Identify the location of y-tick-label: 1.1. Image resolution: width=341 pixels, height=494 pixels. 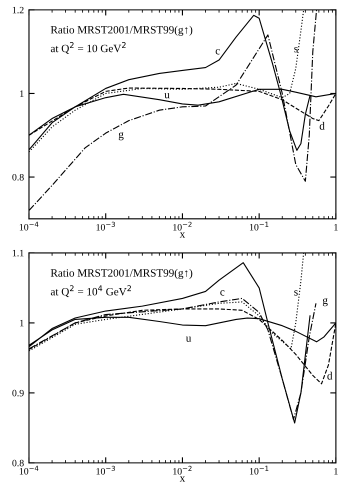
(18, 253).